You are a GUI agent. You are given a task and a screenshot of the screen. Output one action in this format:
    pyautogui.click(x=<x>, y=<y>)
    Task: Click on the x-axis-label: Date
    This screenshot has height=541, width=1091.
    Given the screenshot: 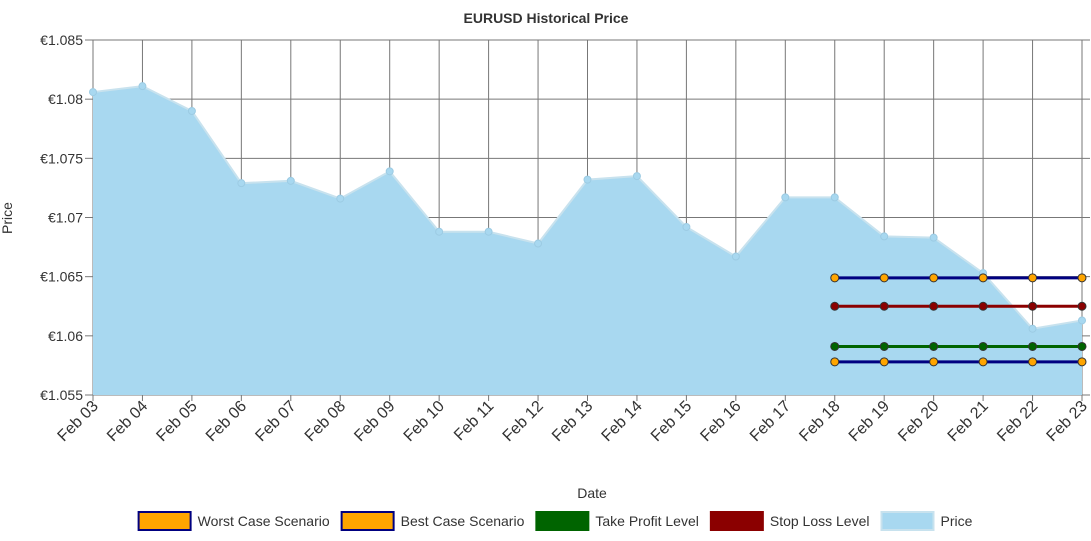 What is the action you would take?
    pyautogui.click(x=592, y=493)
    